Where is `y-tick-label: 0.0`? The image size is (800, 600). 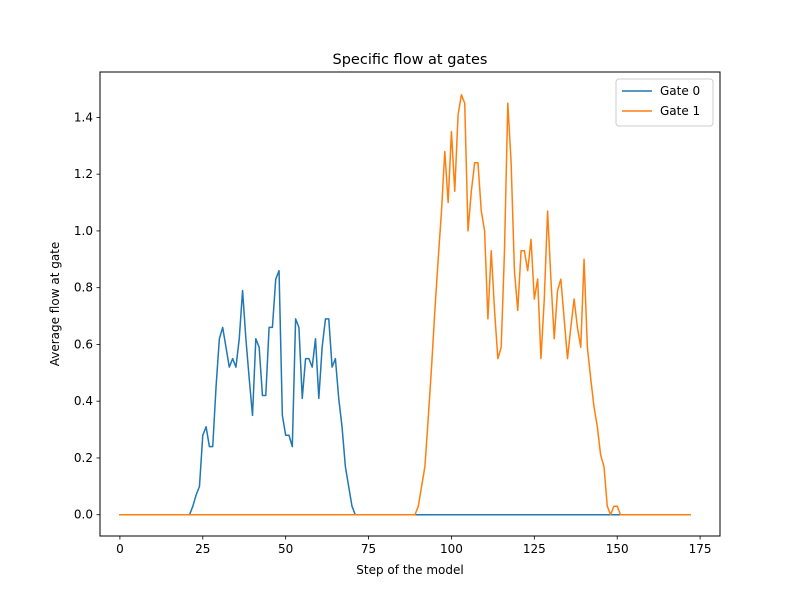 y-tick-label: 0.0 is located at coordinates (83, 515).